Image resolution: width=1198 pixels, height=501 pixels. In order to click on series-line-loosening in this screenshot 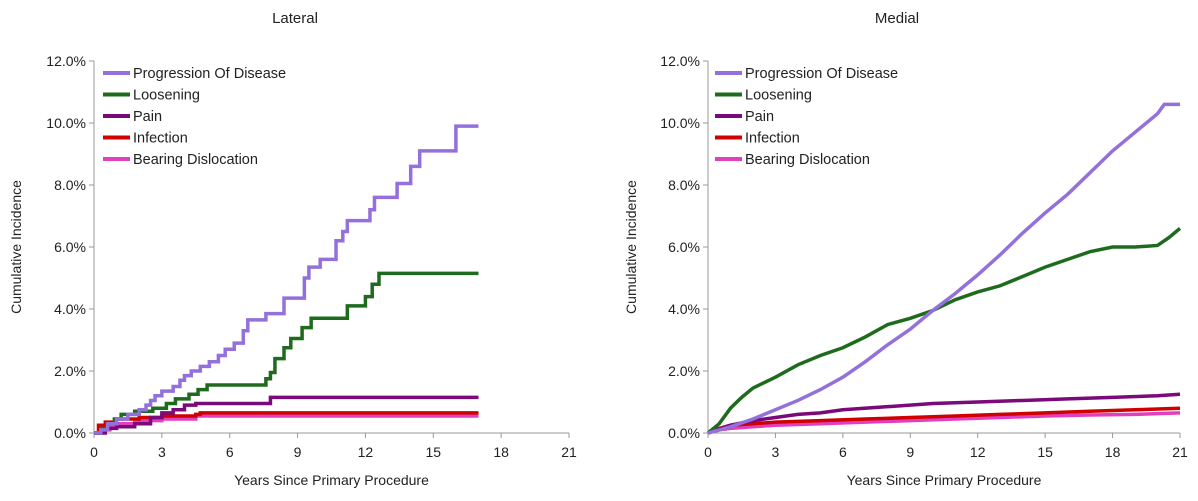, I will do `click(286, 353)`.